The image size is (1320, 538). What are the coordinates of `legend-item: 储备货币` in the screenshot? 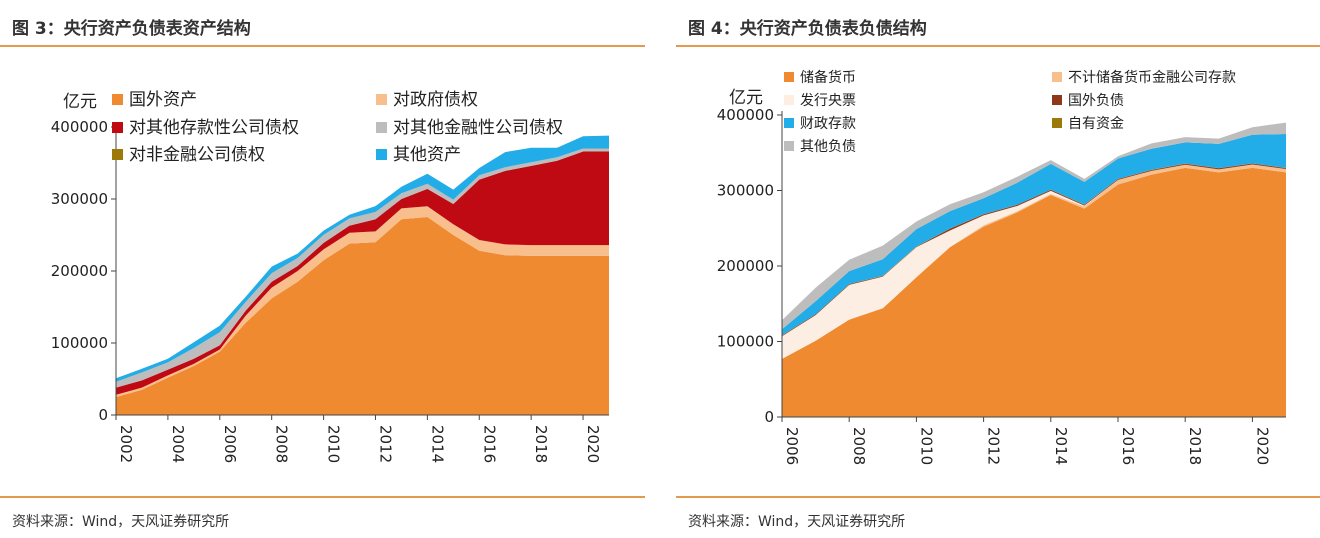 It's located at (820, 77).